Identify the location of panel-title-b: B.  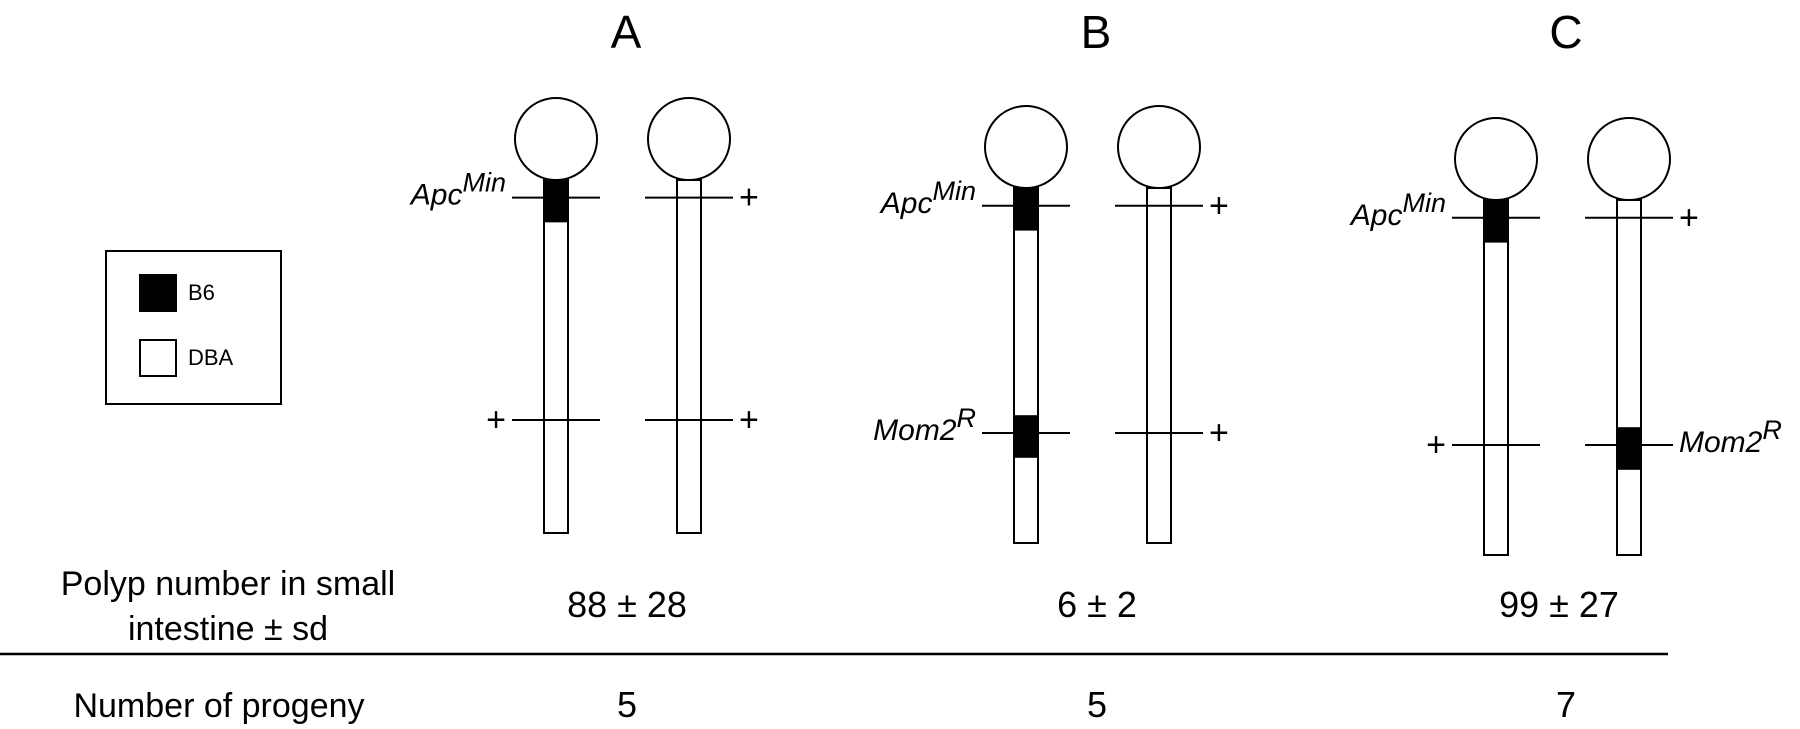
(1096, 32).